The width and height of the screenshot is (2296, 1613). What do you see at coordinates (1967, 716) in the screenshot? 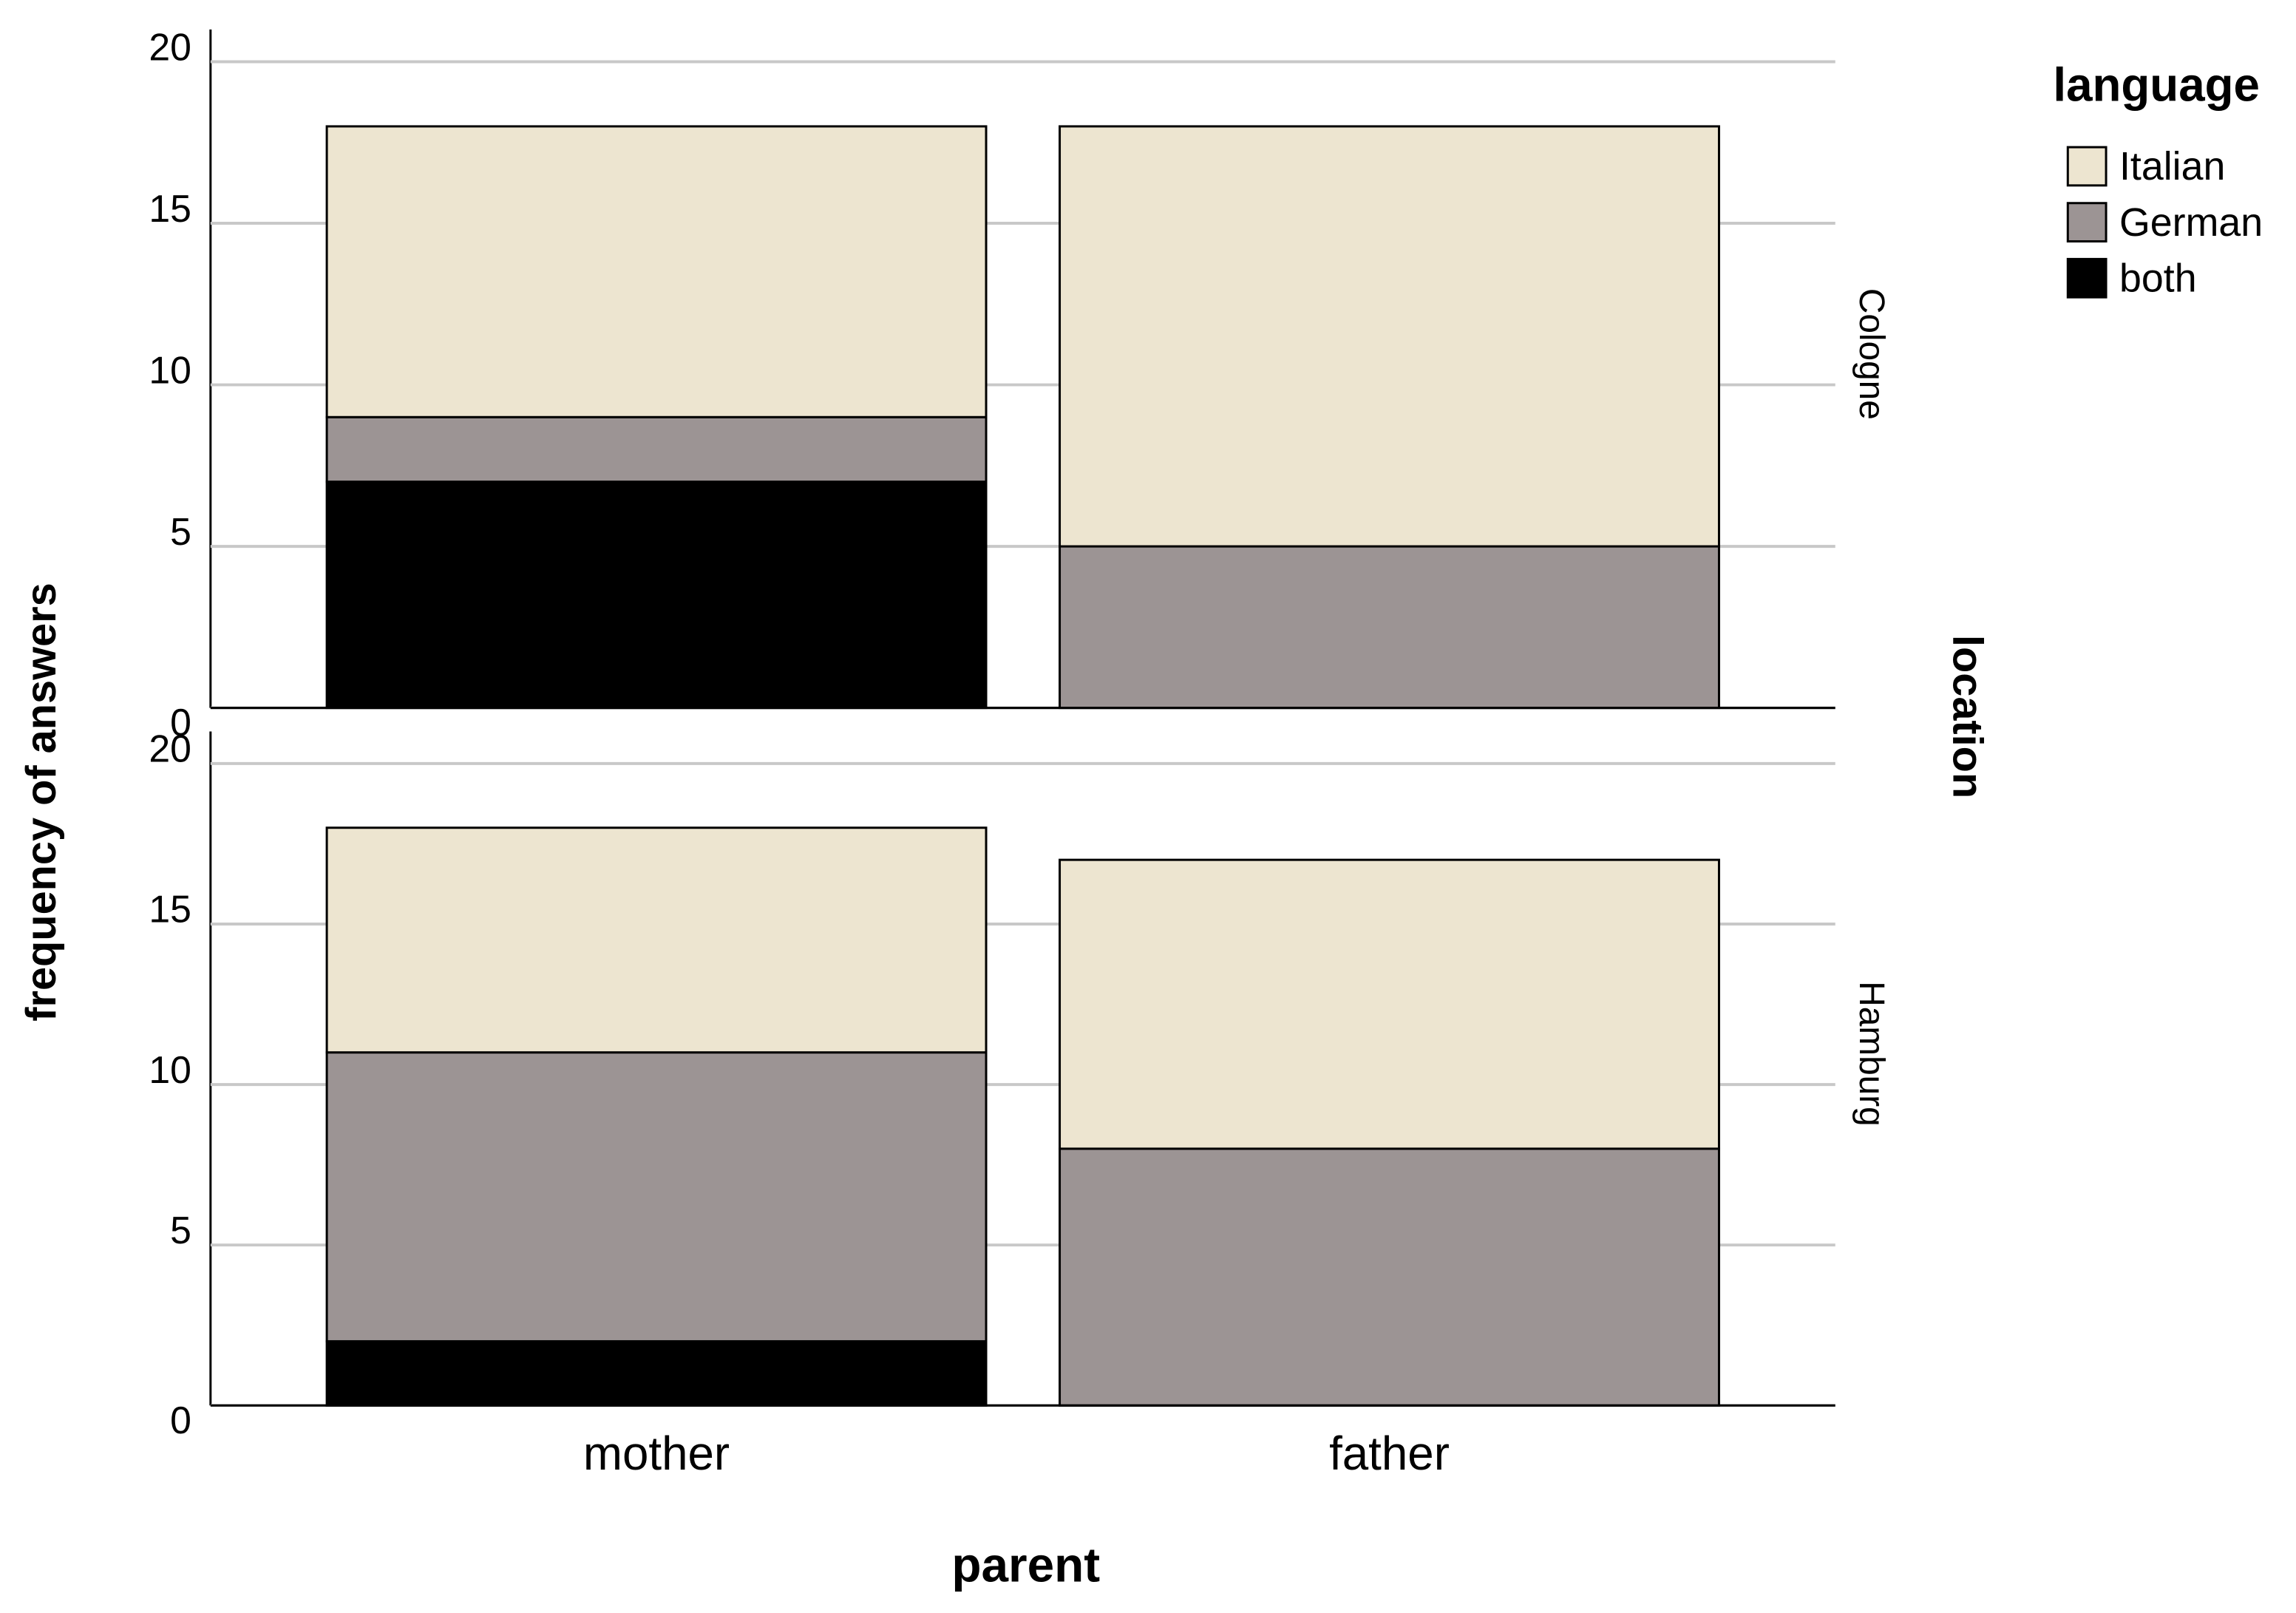
I see `facet-title: location` at bounding box center [1967, 716].